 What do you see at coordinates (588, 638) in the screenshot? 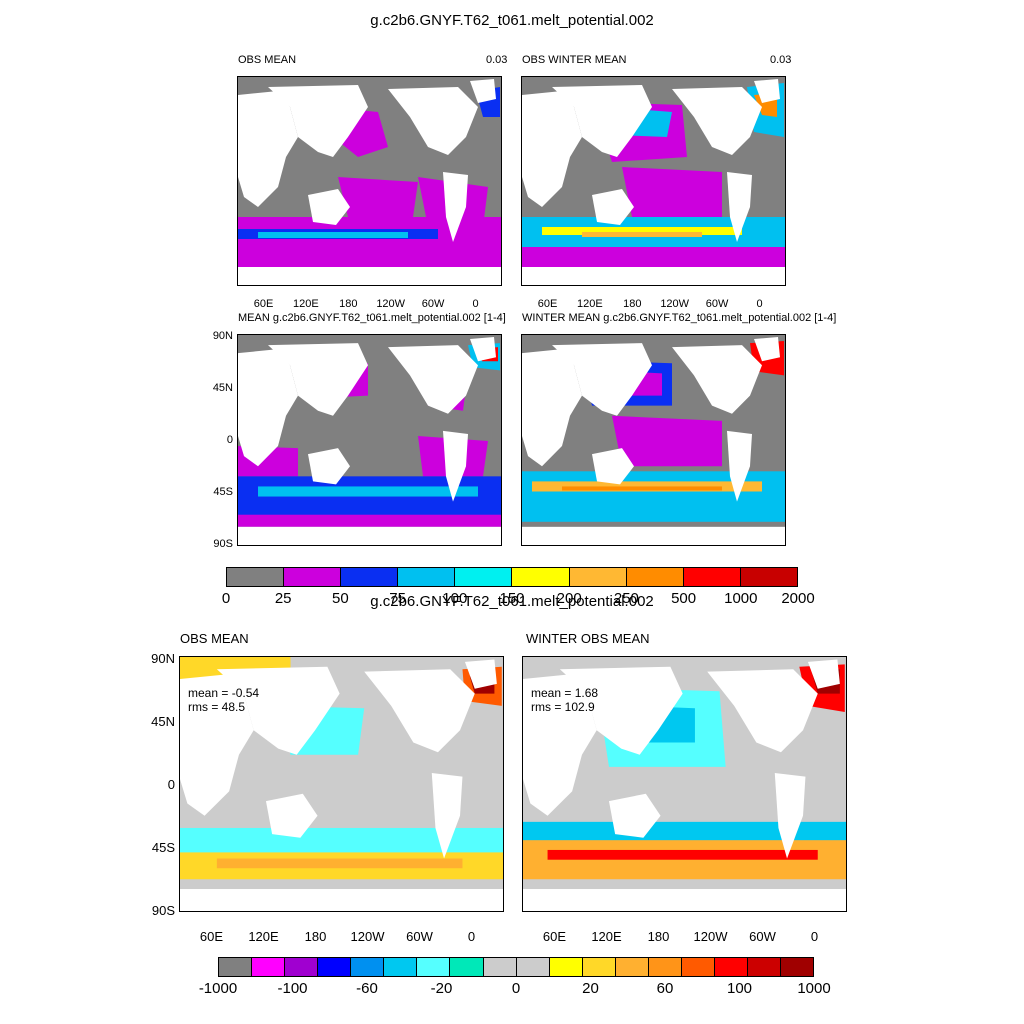
I see `panel2-winter-obs-mean-title: WINTER OBS MEAN` at bounding box center [588, 638].